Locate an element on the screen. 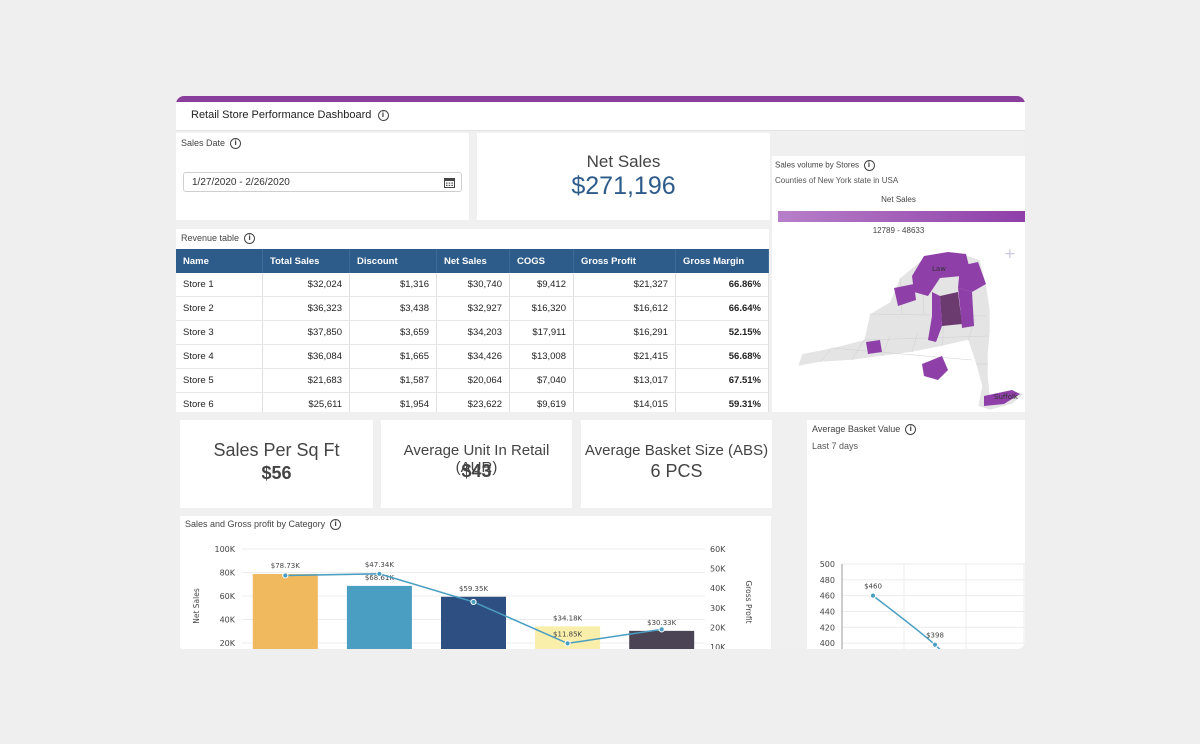 The image size is (1200, 744). map-legend-bar is located at coordinates (901, 216).